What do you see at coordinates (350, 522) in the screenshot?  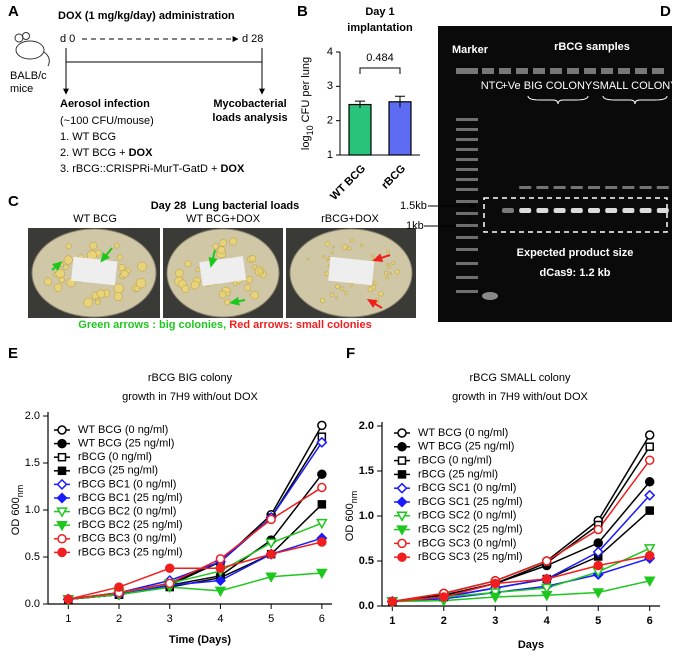 I see `y-axis-label-part: OD 600` at bounding box center [350, 522].